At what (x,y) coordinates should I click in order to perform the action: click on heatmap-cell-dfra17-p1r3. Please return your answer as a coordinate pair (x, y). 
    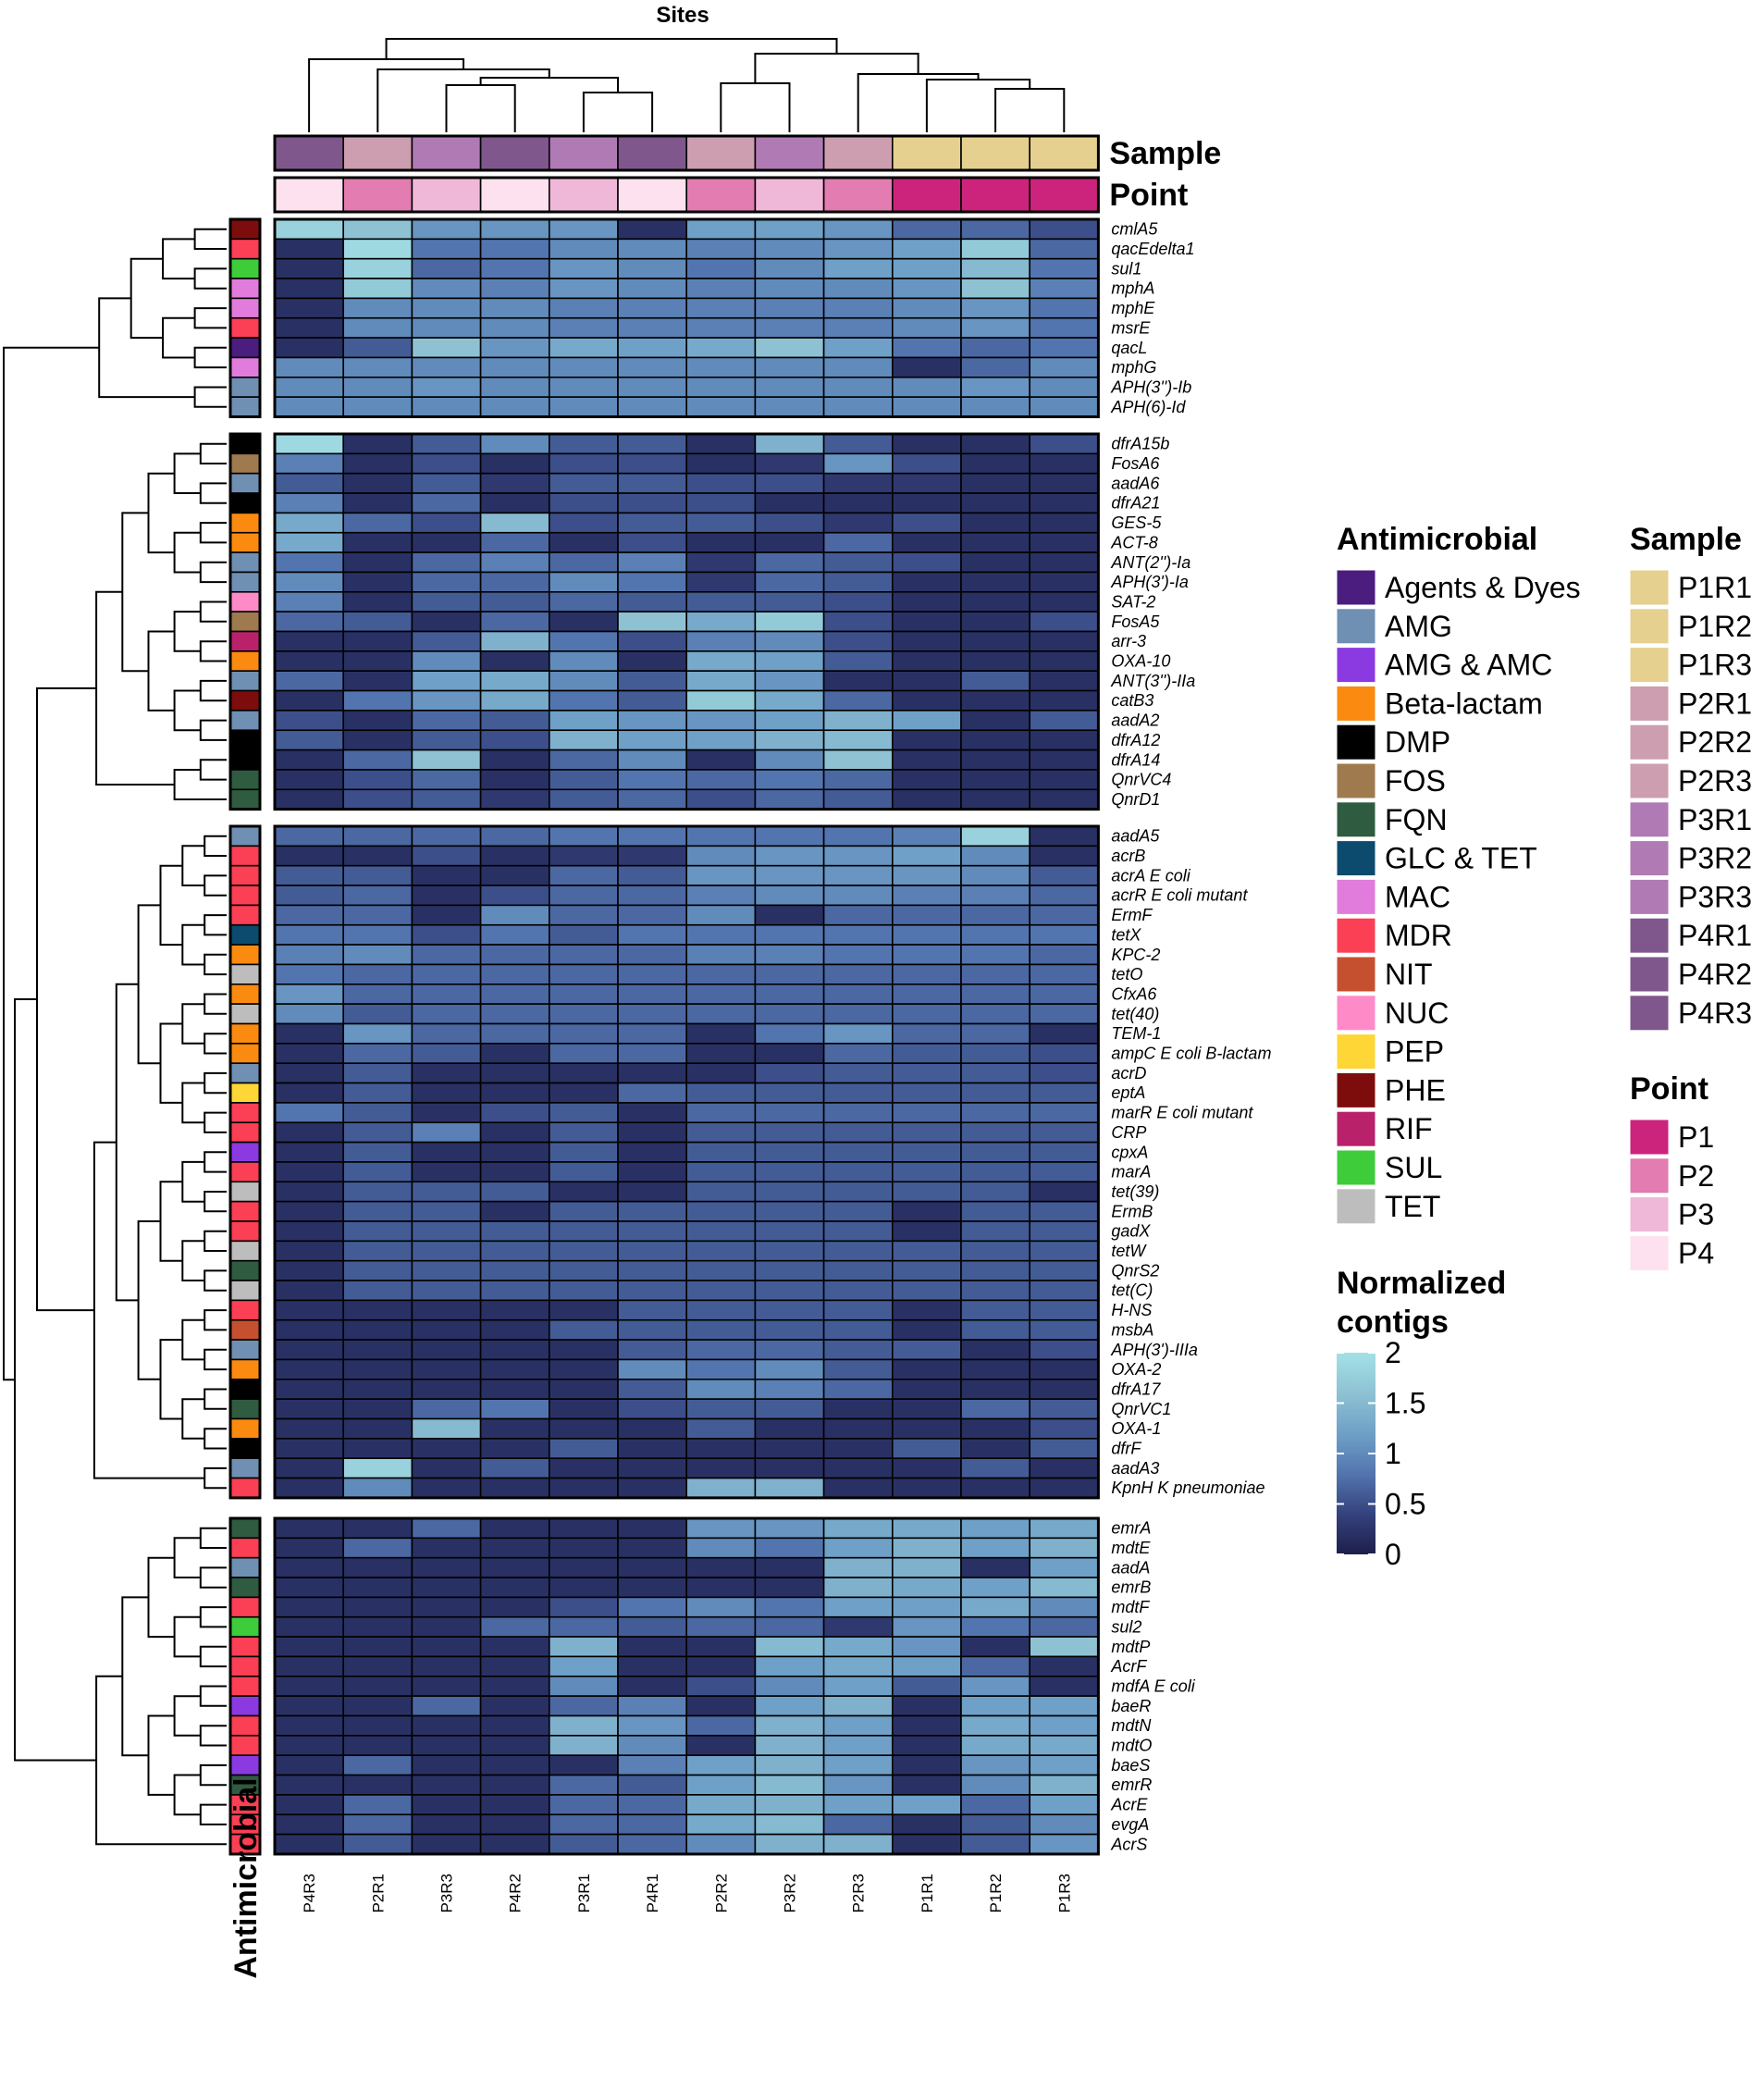
    Looking at the image, I should click on (1064, 1389).